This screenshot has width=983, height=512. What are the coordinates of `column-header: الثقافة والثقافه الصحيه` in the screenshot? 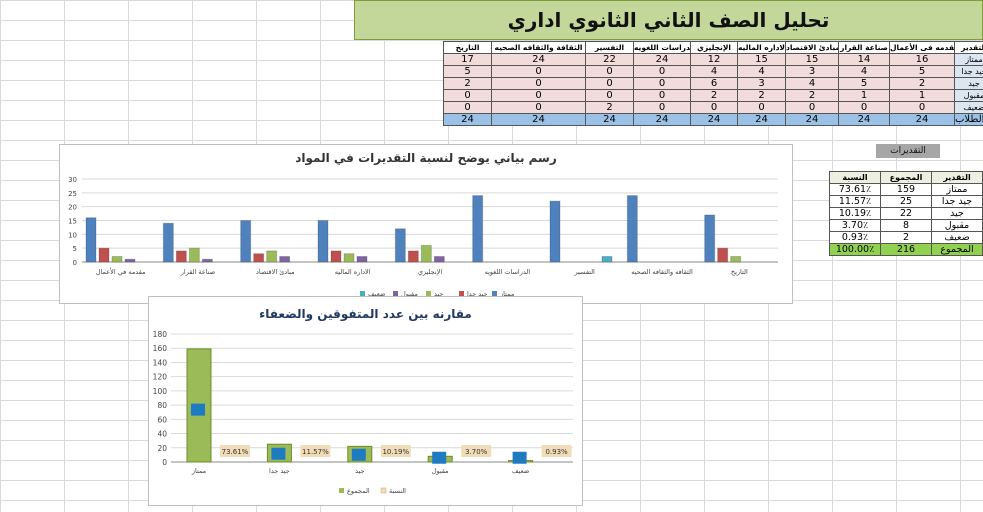 It's located at (538, 47).